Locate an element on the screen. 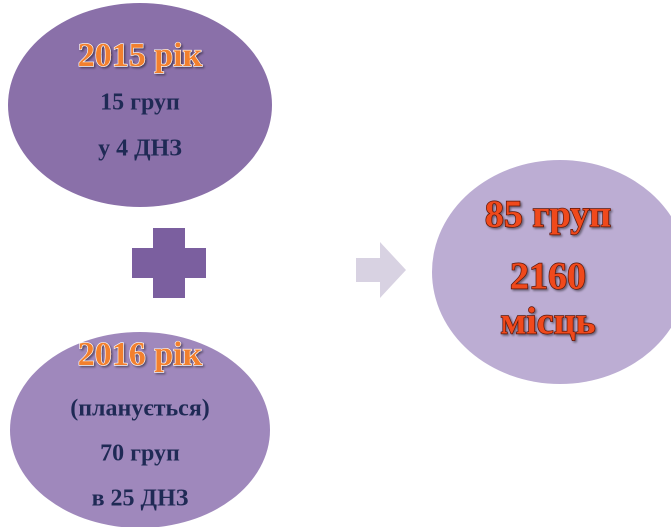 The width and height of the screenshot is (671, 527). node-text: в 25 ДНЗ is located at coordinates (140, 499).